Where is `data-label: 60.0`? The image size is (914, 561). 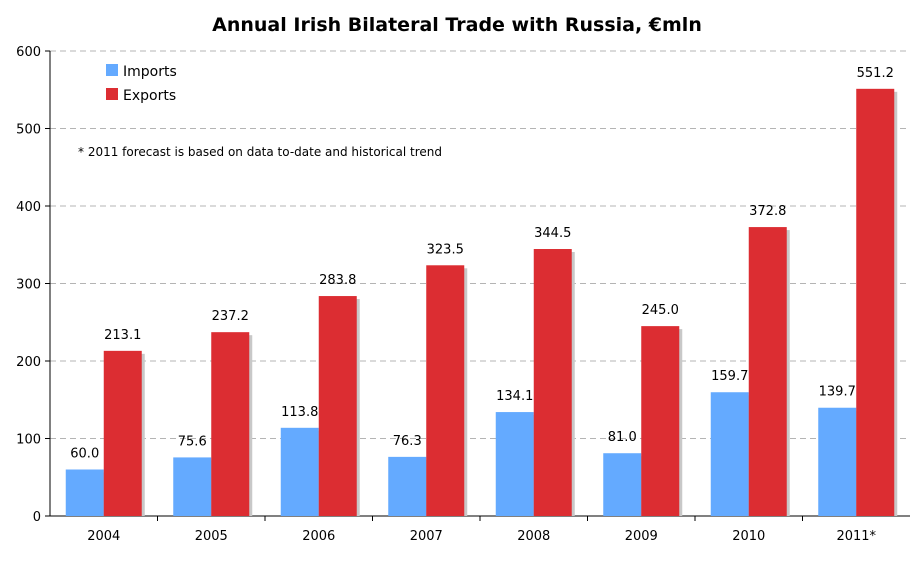
data-label: 60.0 is located at coordinates (84, 454).